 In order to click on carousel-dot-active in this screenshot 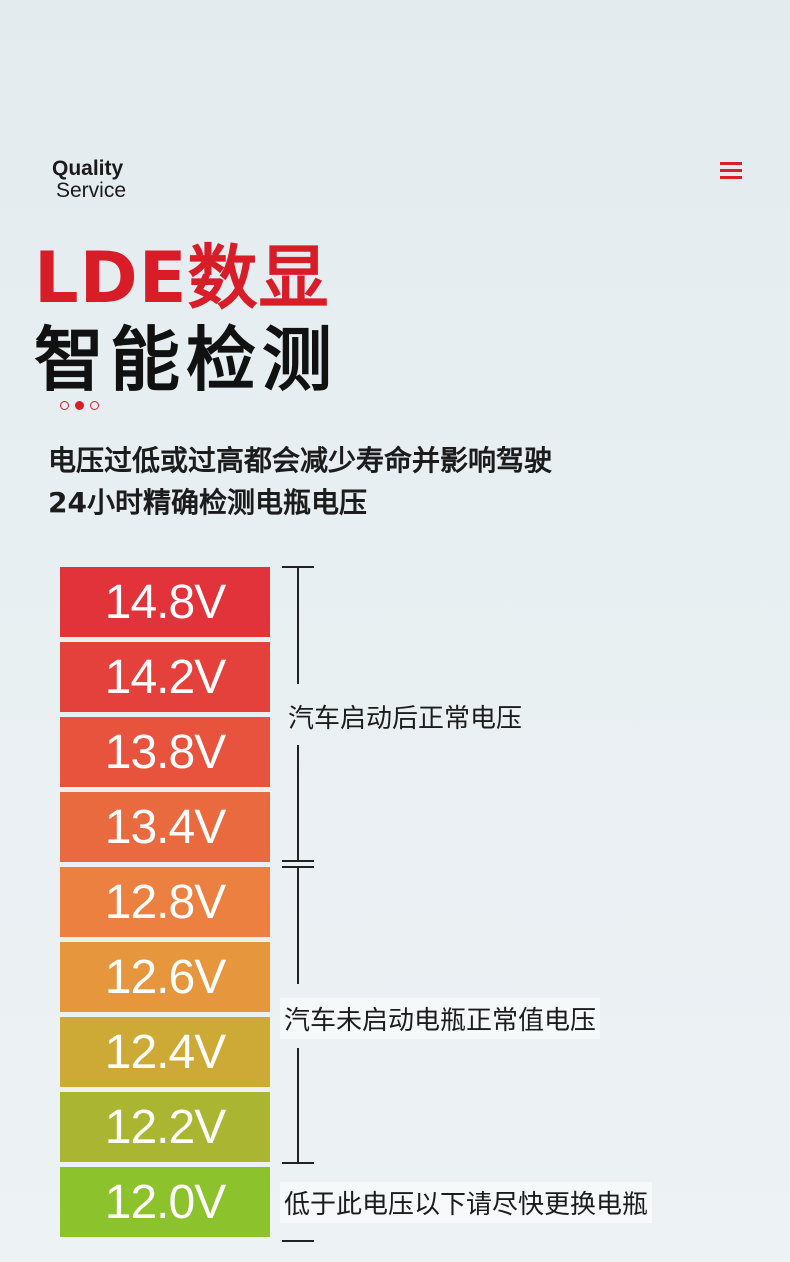, I will do `click(79, 405)`.